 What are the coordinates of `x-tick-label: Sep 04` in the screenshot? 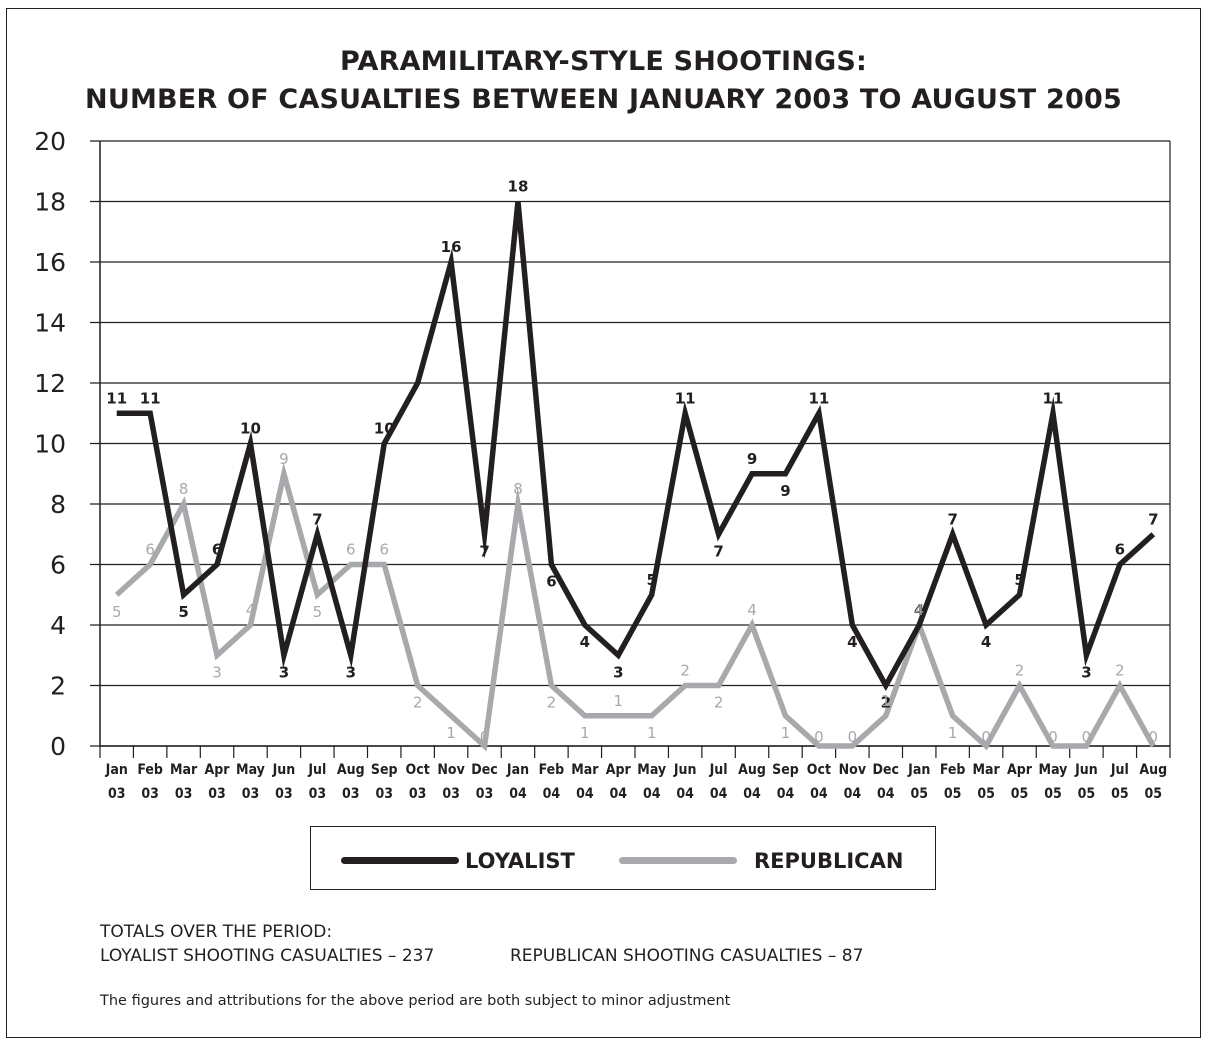 It's located at (785, 782).